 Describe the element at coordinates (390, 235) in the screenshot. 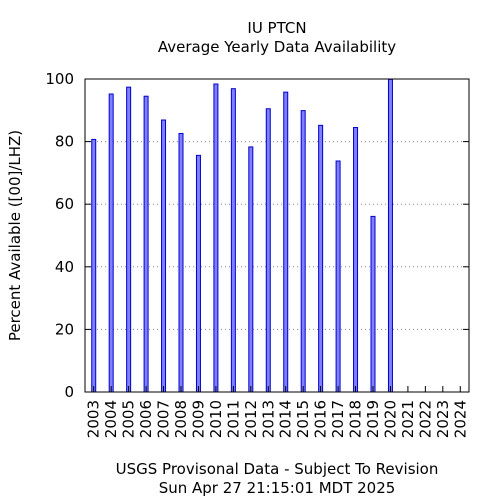

I see `bar-2020` at that location.